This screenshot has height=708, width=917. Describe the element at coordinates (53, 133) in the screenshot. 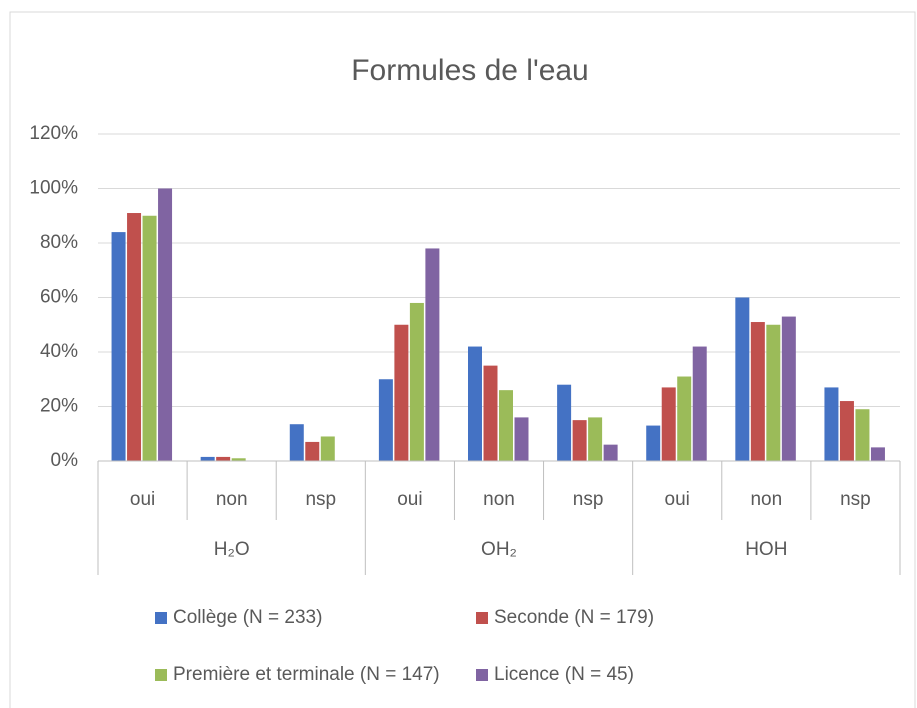

I see `y-tick-label: 120%` at that location.